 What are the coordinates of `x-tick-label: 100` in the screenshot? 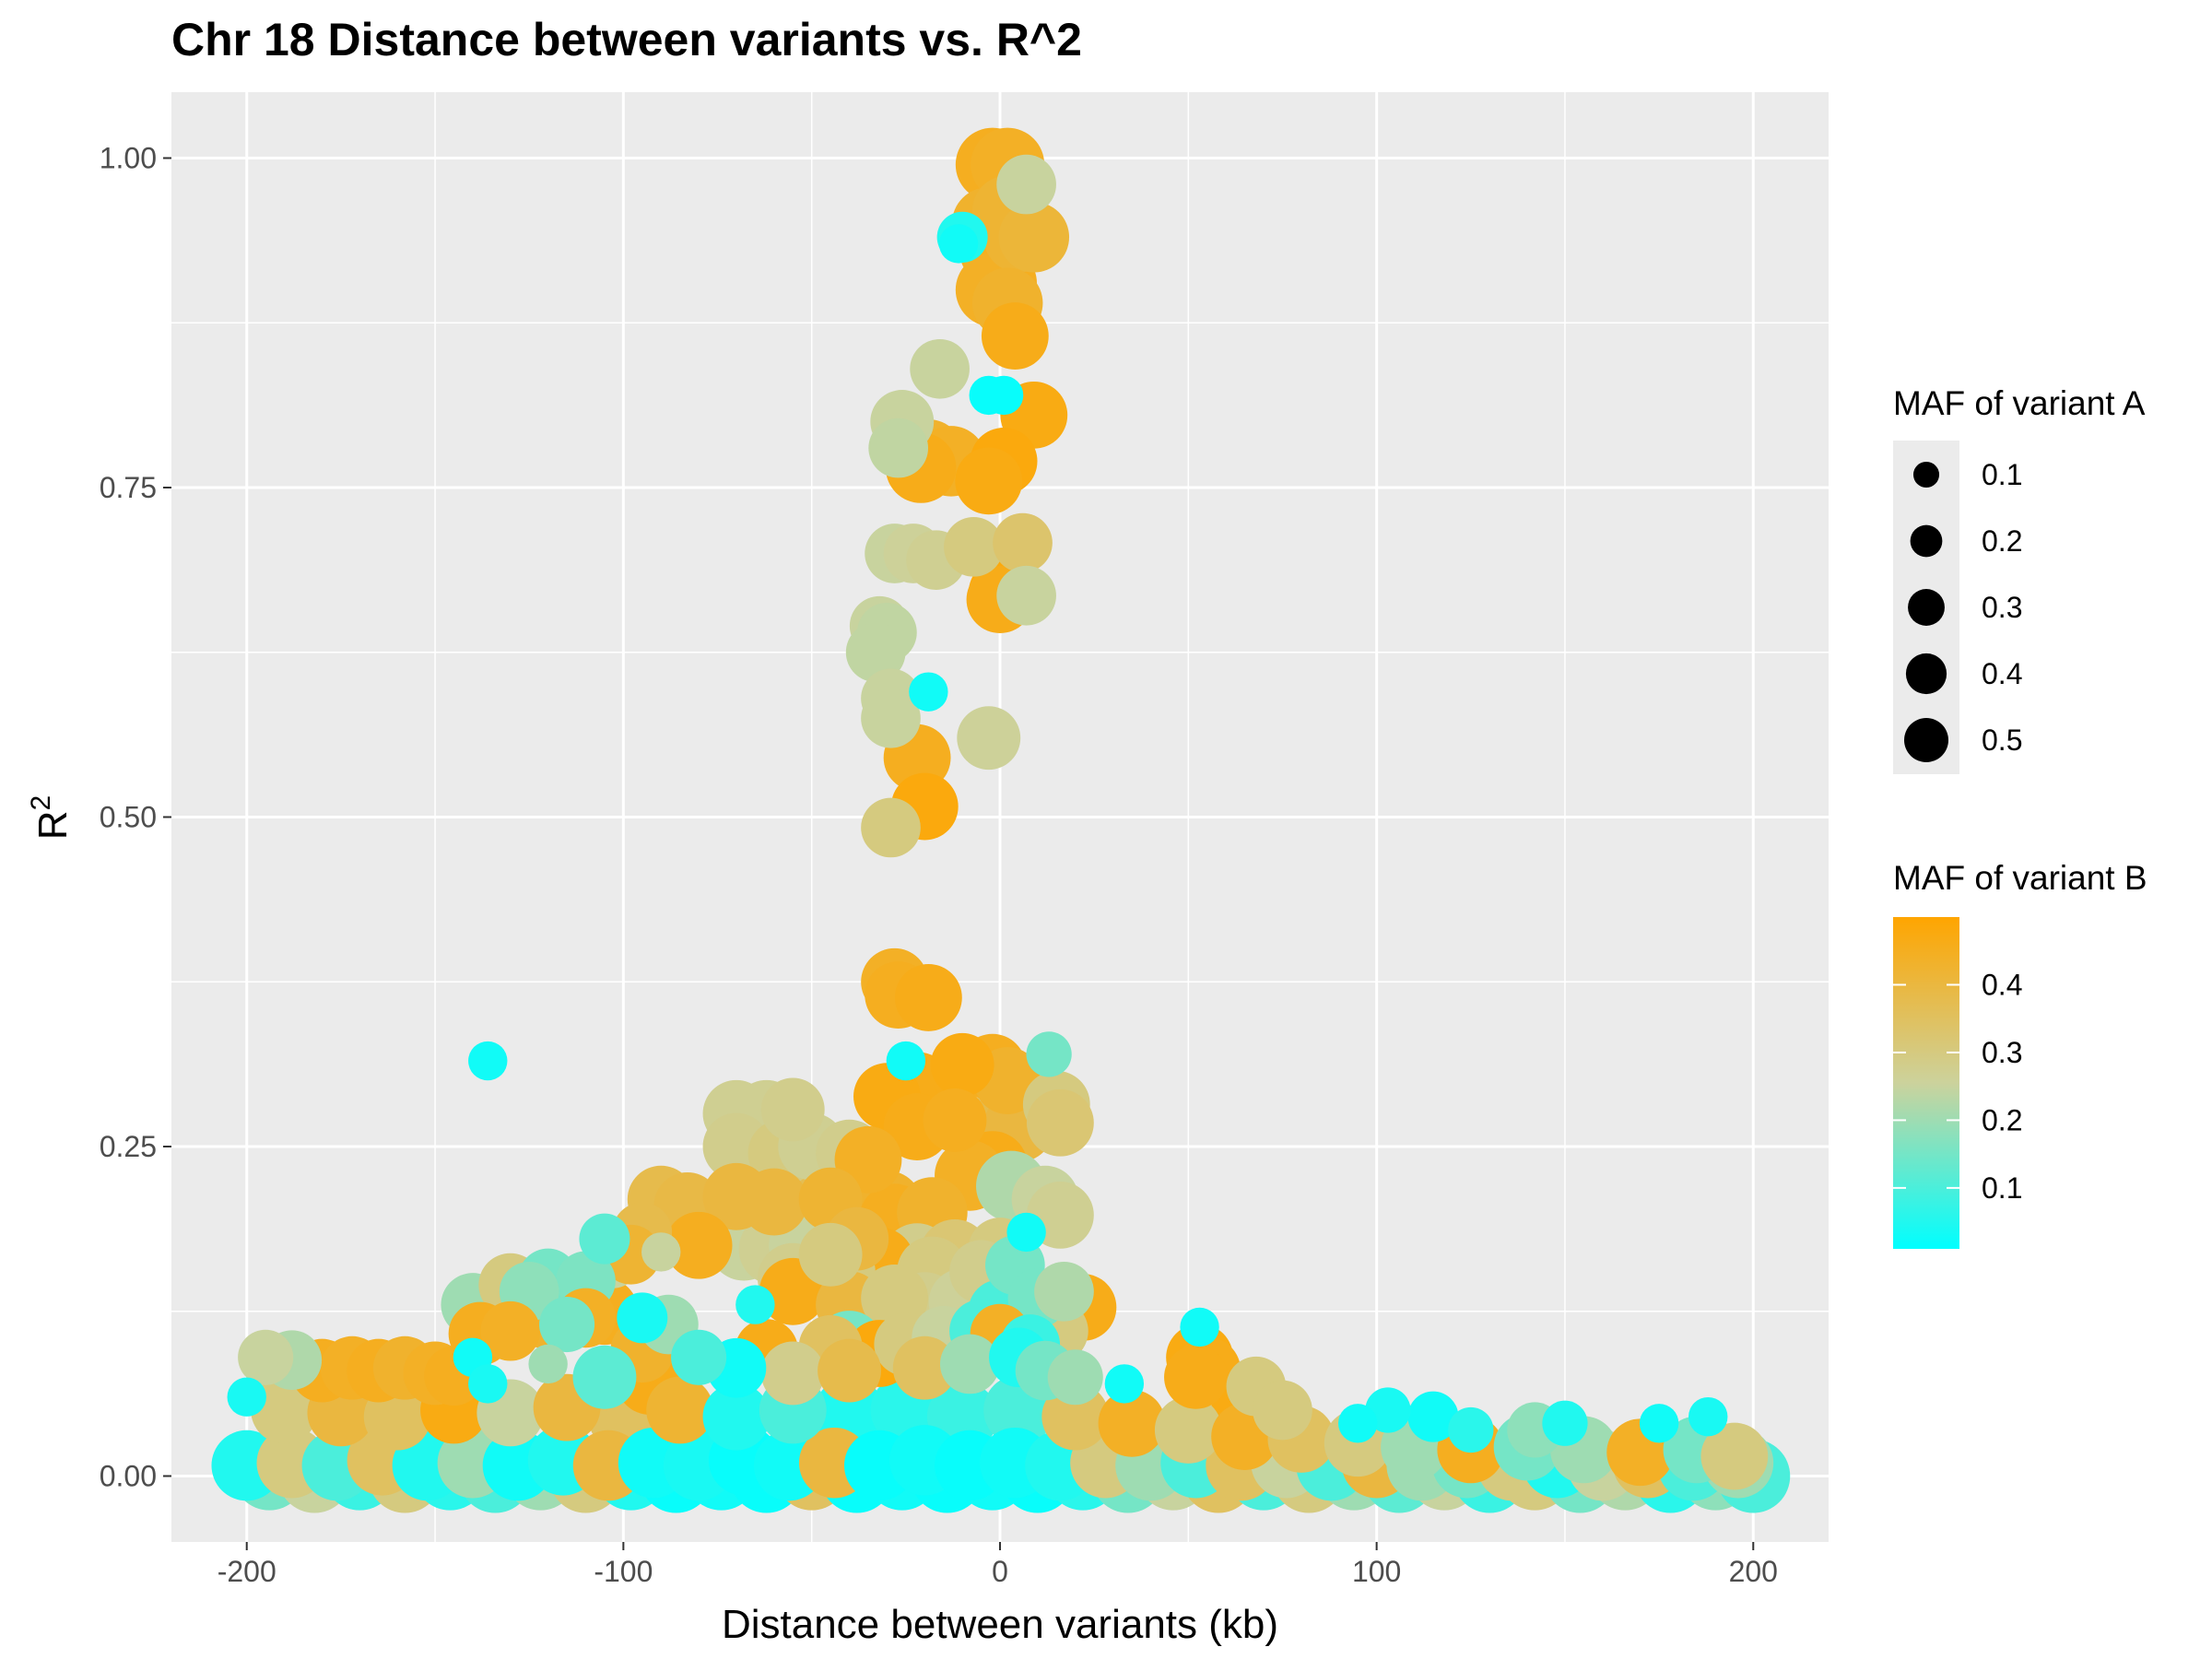 It's located at (1376, 1571).